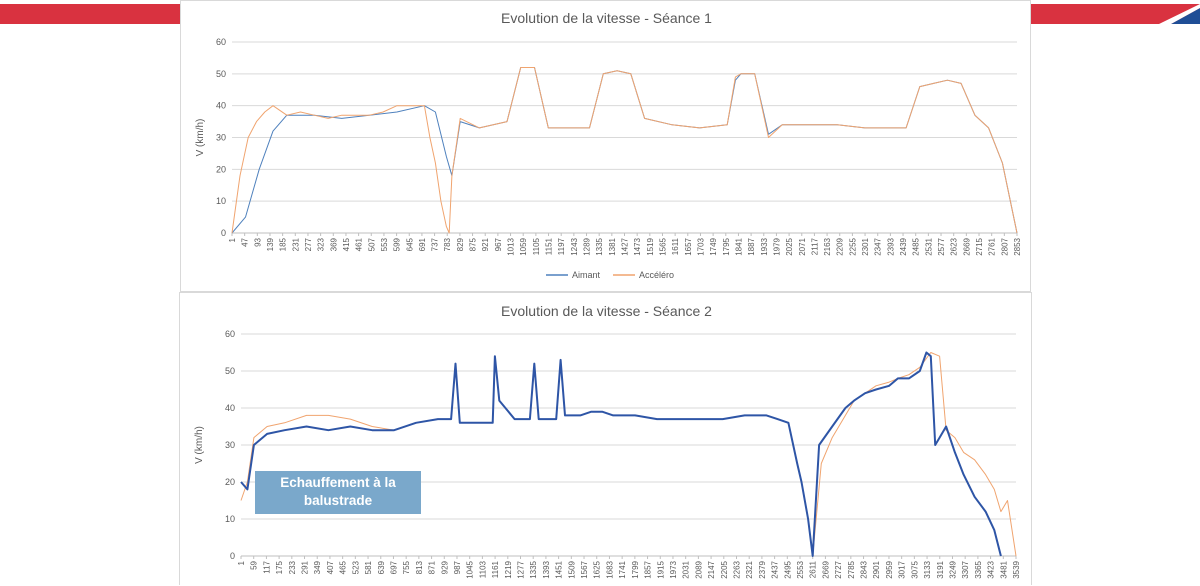 The width and height of the screenshot is (1200, 586). I want to click on x-tick-label: 1013, so click(511, 246).